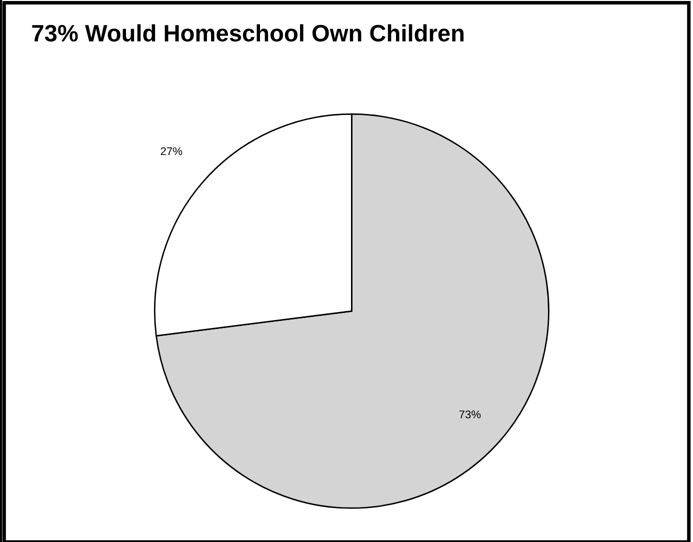  I want to click on data-label: 27%, so click(171, 151).